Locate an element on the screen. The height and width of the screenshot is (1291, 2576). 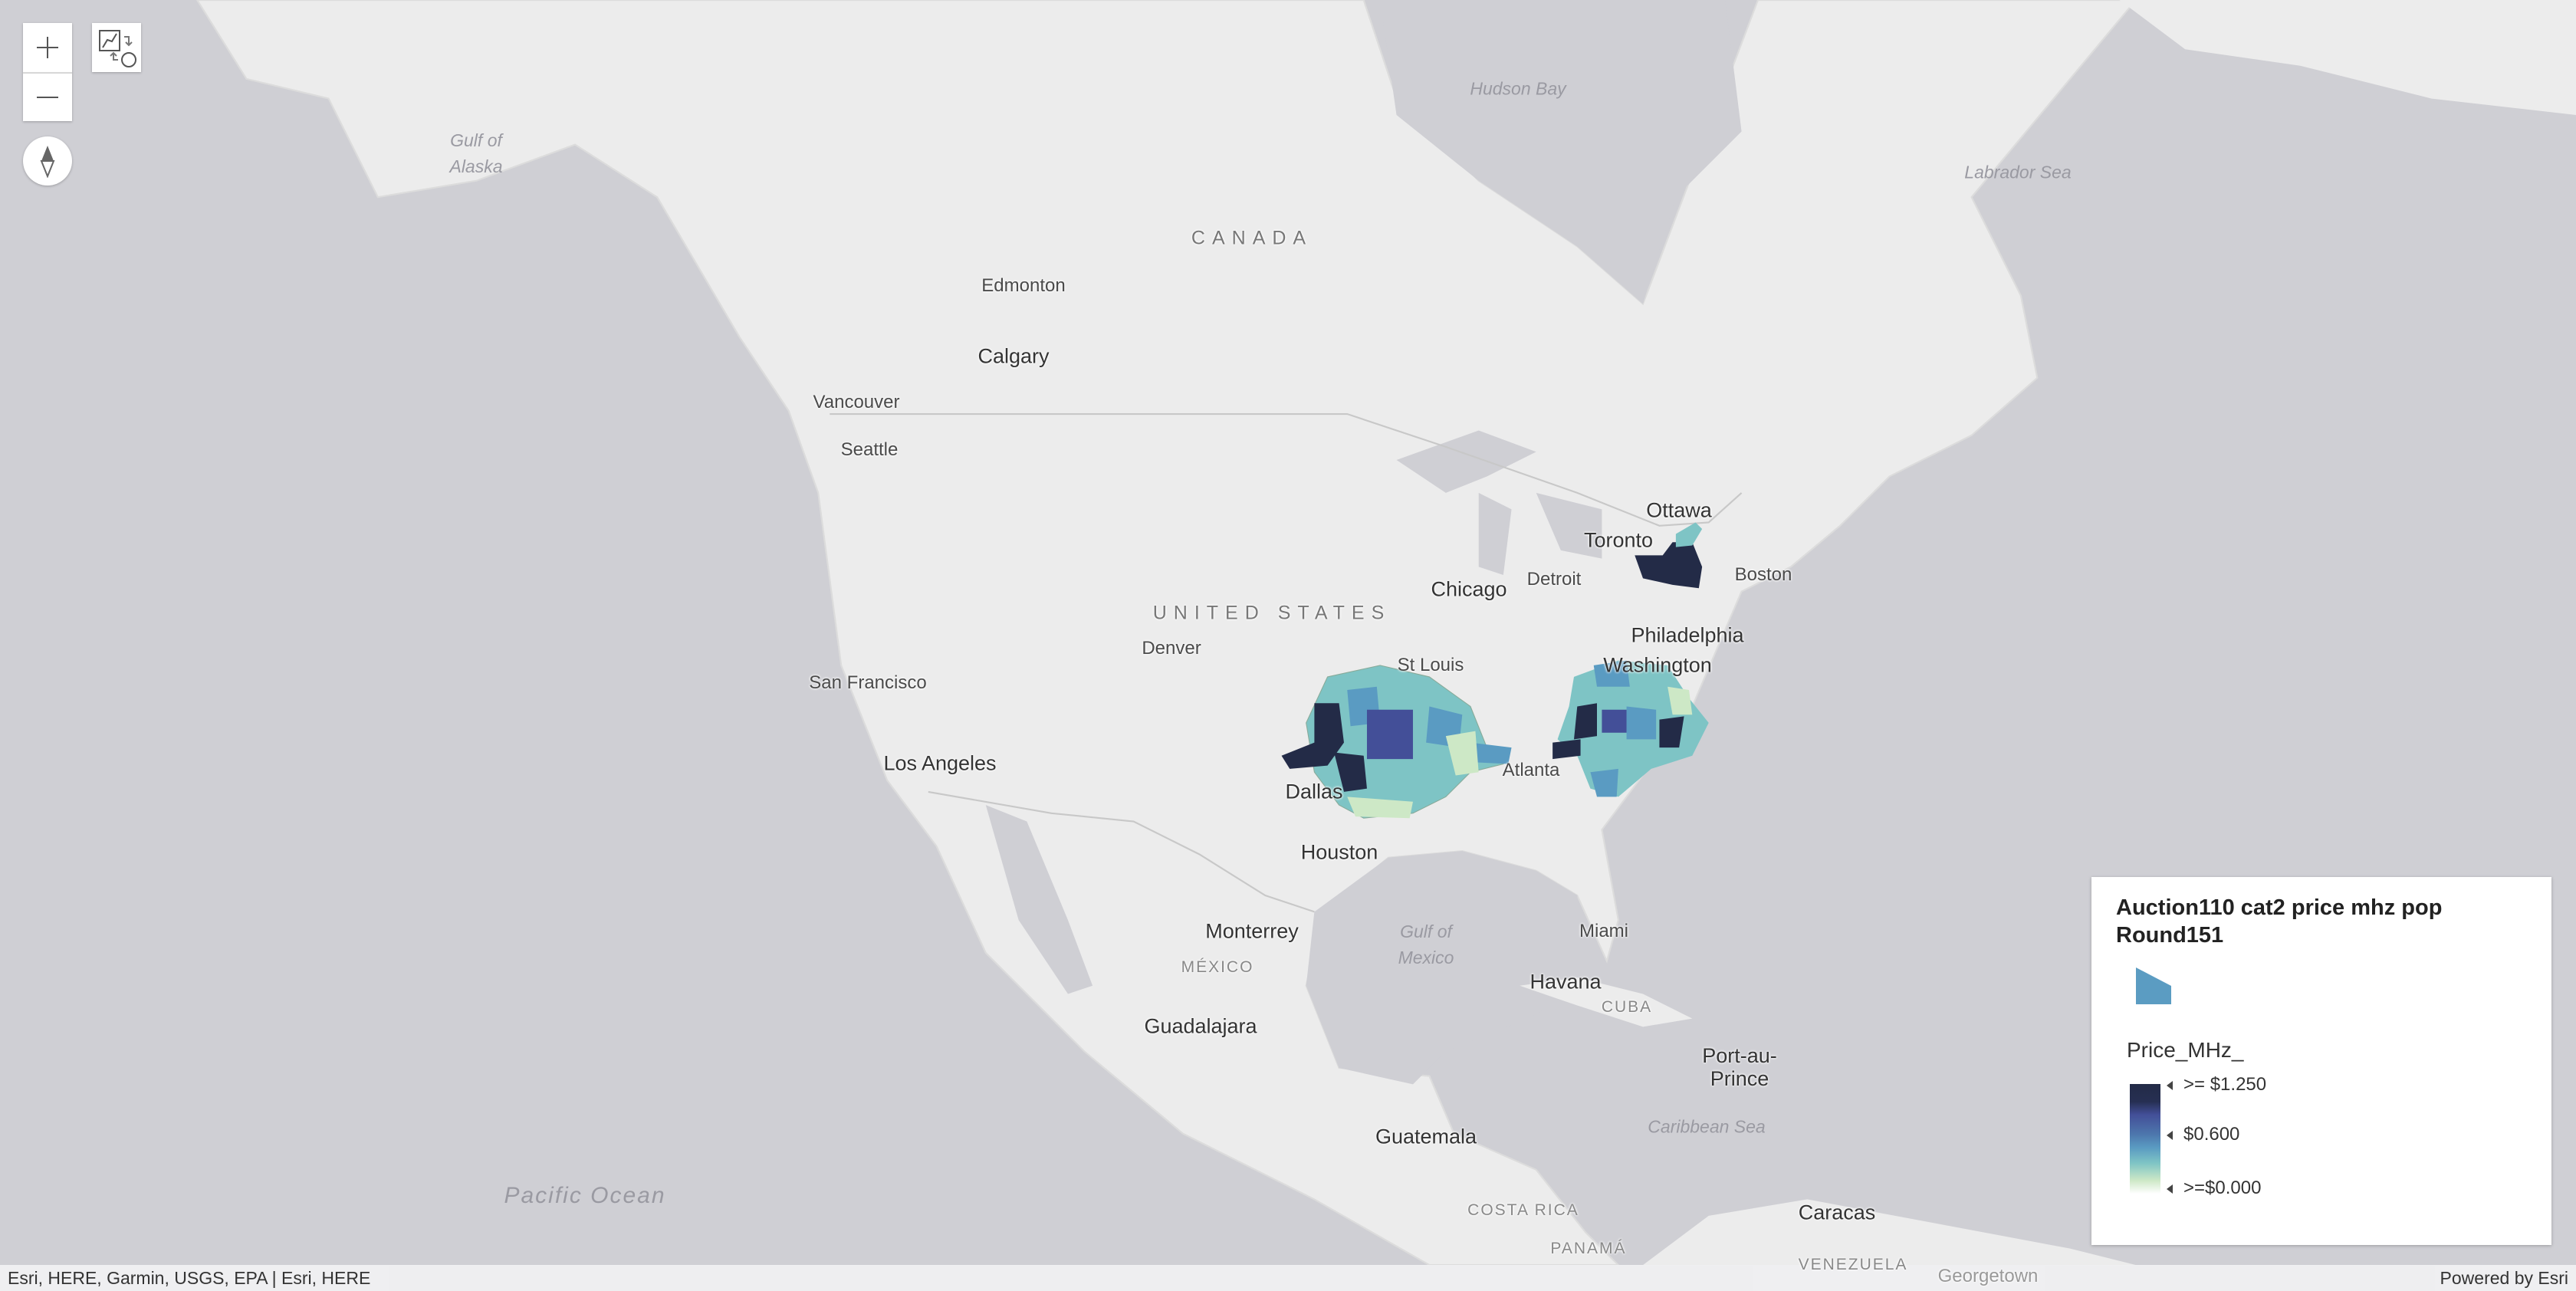
greenland-landmass is located at coordinates (2347, 57).